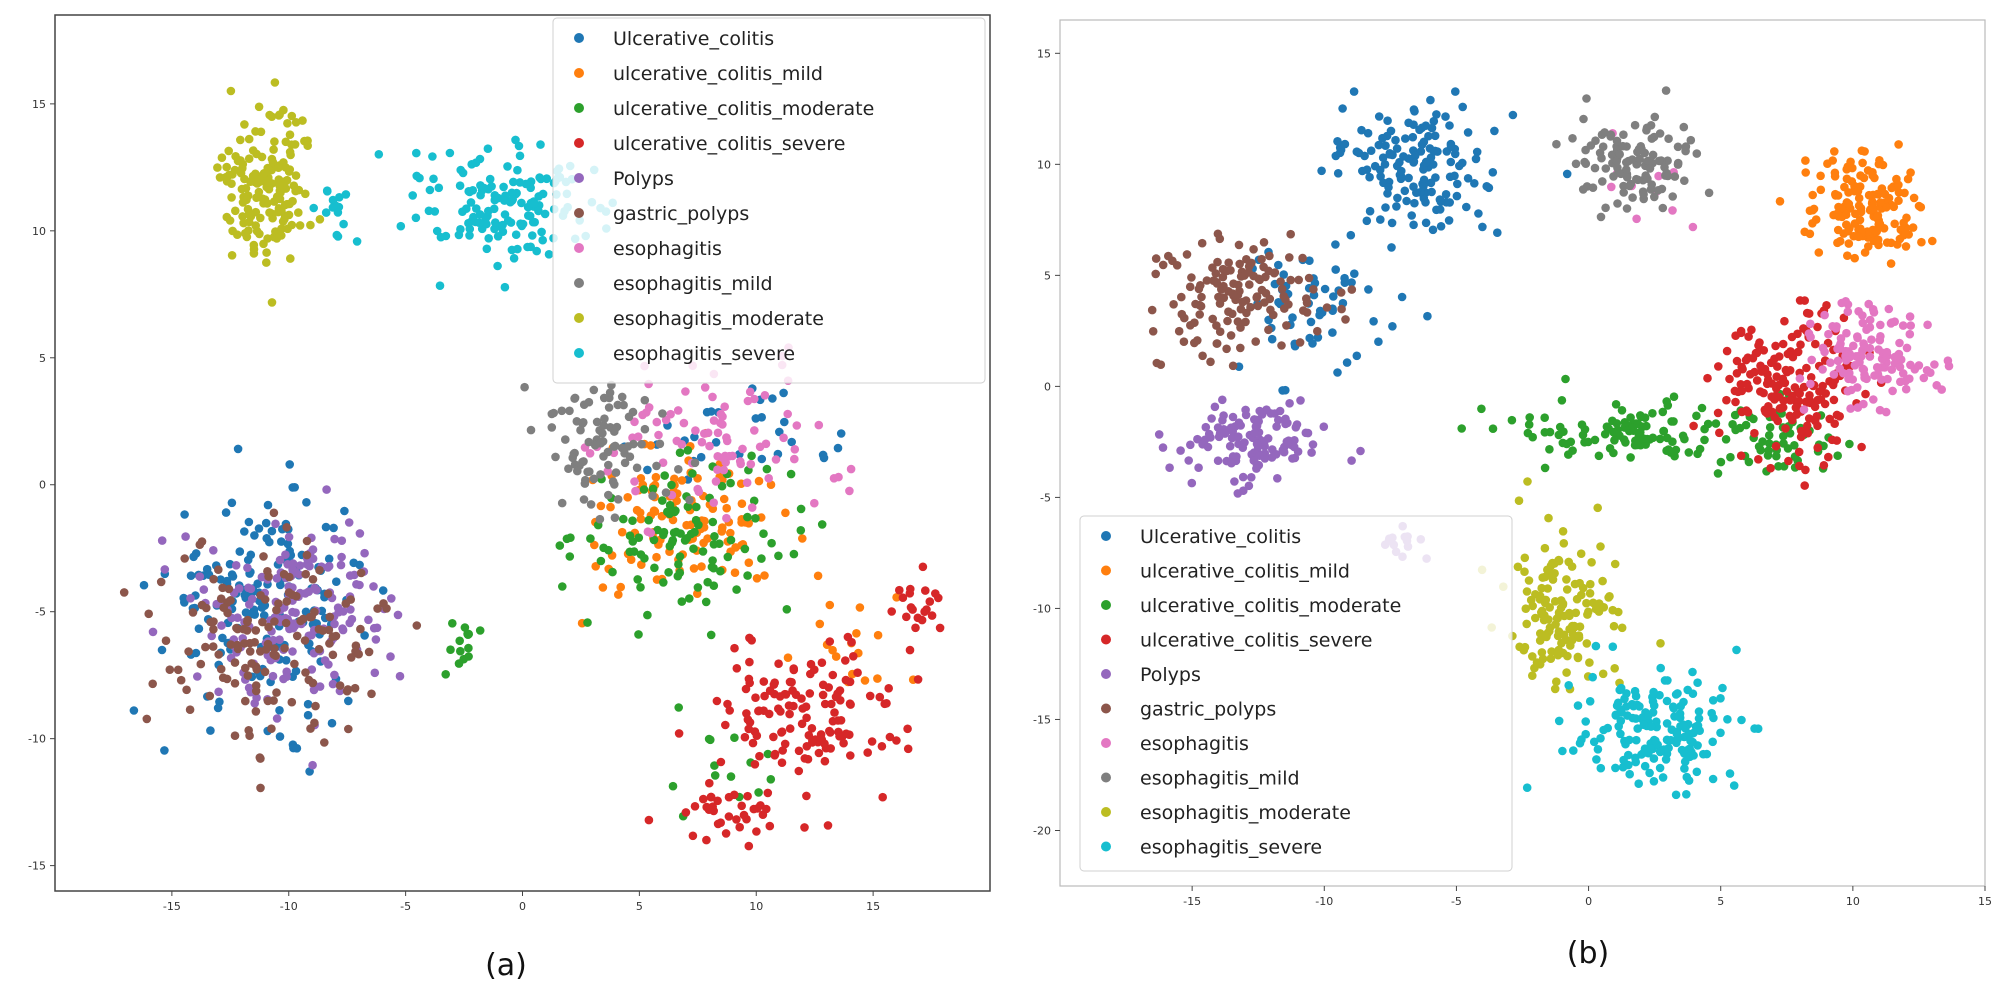  I want to click on legend-label: gastric_polyps, so click(1208, 710).